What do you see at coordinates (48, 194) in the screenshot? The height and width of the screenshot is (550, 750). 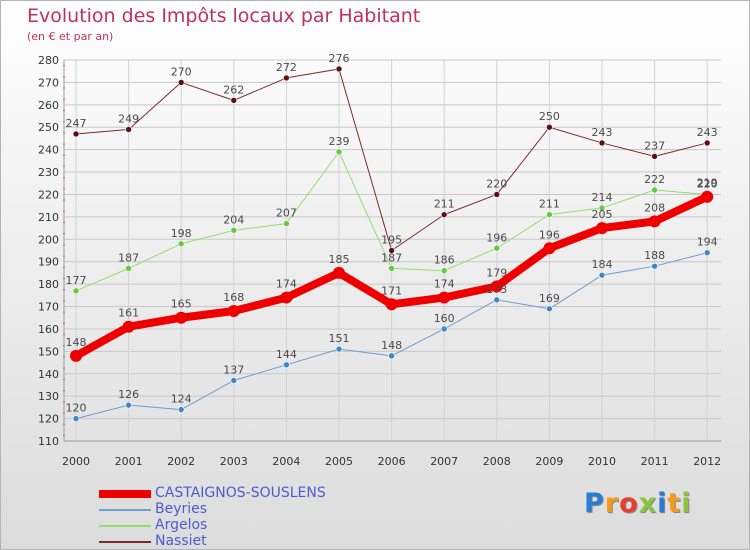 I see `y-tick-label: 220` at bounding box center [48, 194].